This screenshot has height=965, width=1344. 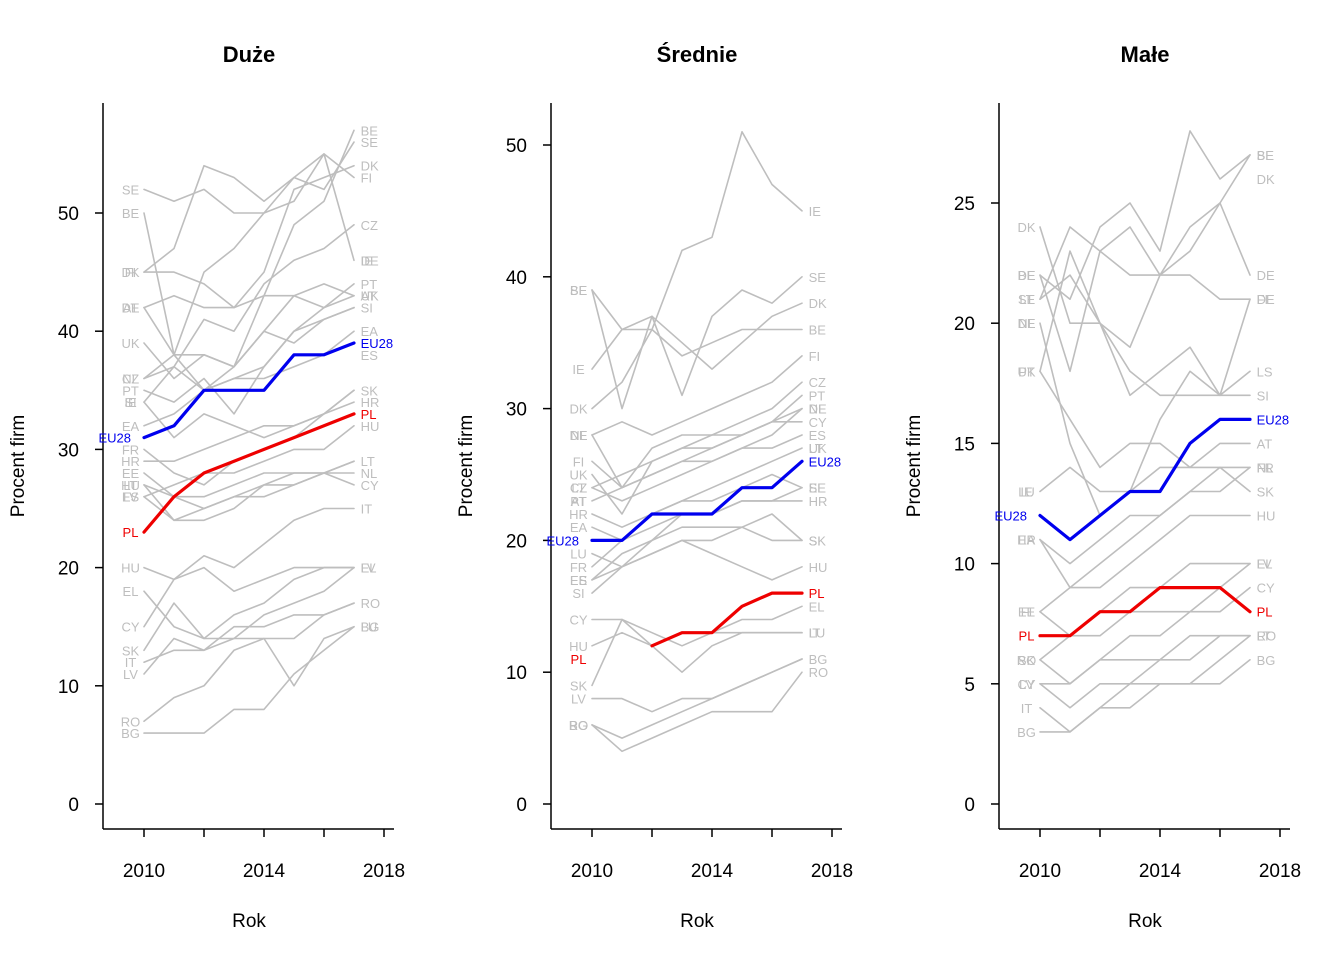 What do you see at coordinates (131, 272) in the screenshot?
I see `start-series-label: FI` at bounding box center [131, 272].